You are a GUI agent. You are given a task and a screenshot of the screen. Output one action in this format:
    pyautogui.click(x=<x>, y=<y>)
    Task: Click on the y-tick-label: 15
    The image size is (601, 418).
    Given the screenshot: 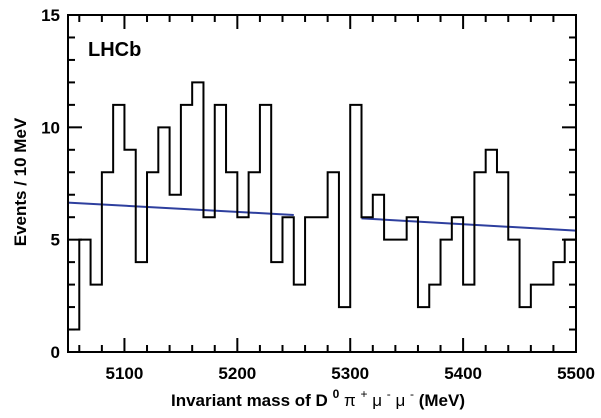 What is the action you would take?
    pyautogui.click(x=50, y=15)
    